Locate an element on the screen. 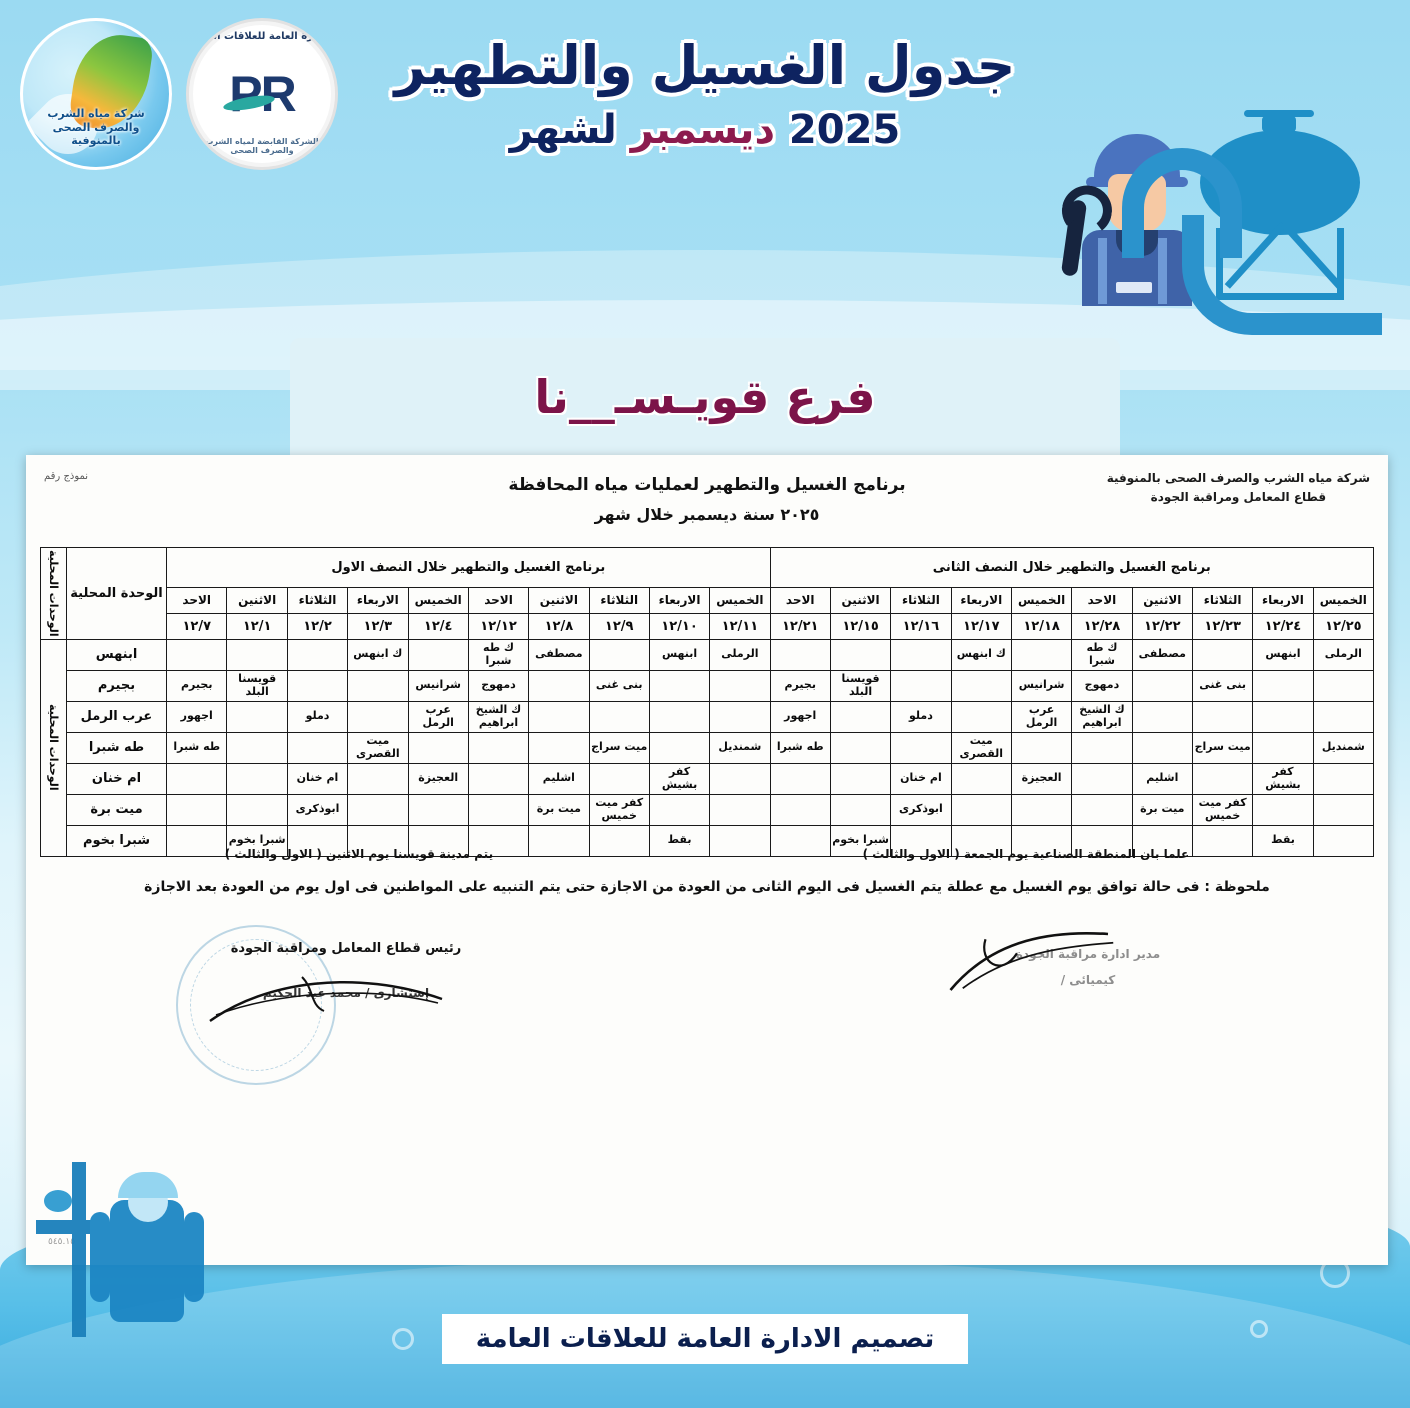  water-company-logo: شركة مياه الشرب والصرف الصحى بالمنوفية is located at coordinates (96, 94).